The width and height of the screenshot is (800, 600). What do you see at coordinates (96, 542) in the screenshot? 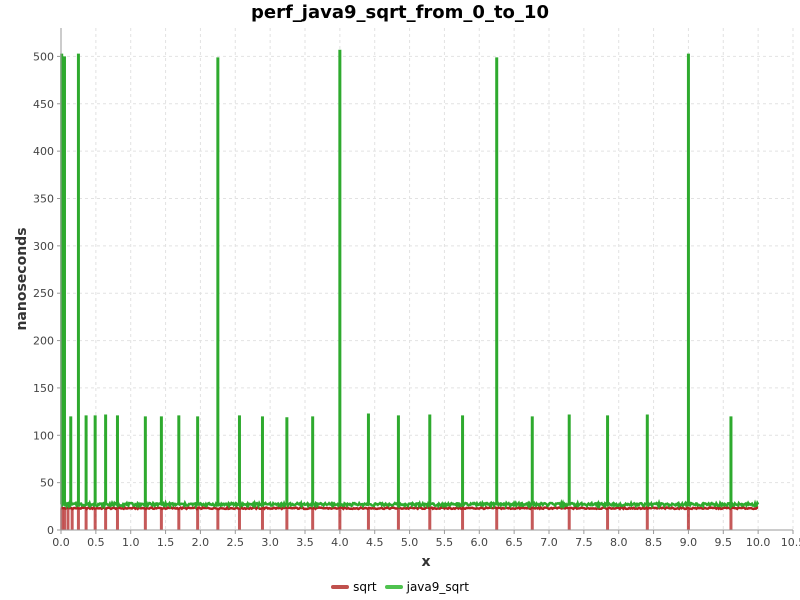
I see `x-tick-label: 0.5` at bounding box center [96, 542].